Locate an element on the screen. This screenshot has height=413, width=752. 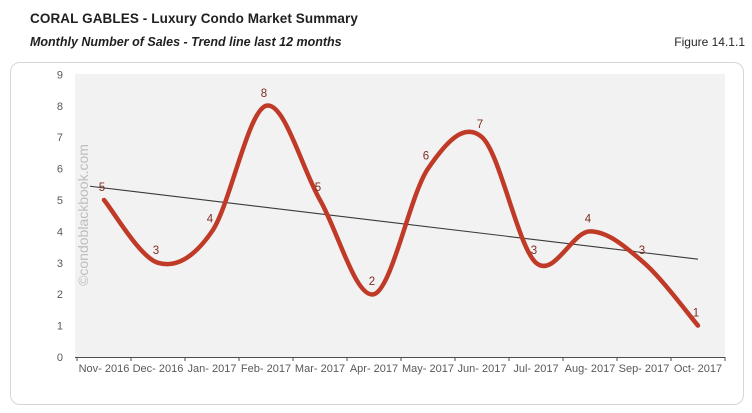
x-axis-label: May- 2017 is located at coordinates (428, 369).